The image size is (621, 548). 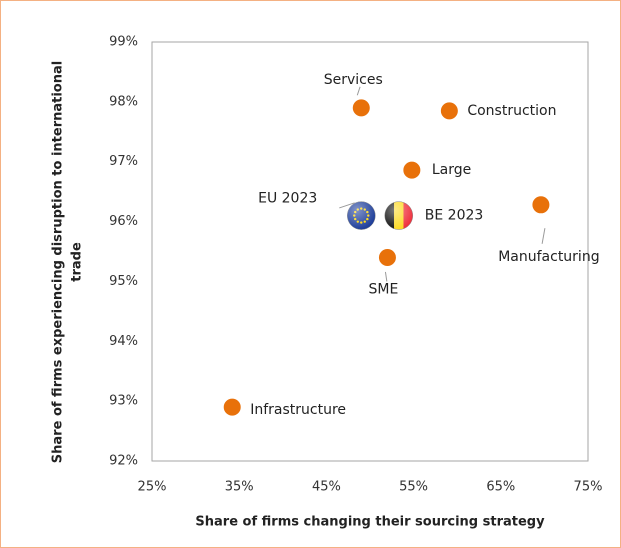 What do you see at coordinates (123, 281) in the screenshot?
I see `y-tick-label: 95%` at bounding box center [123, 281].